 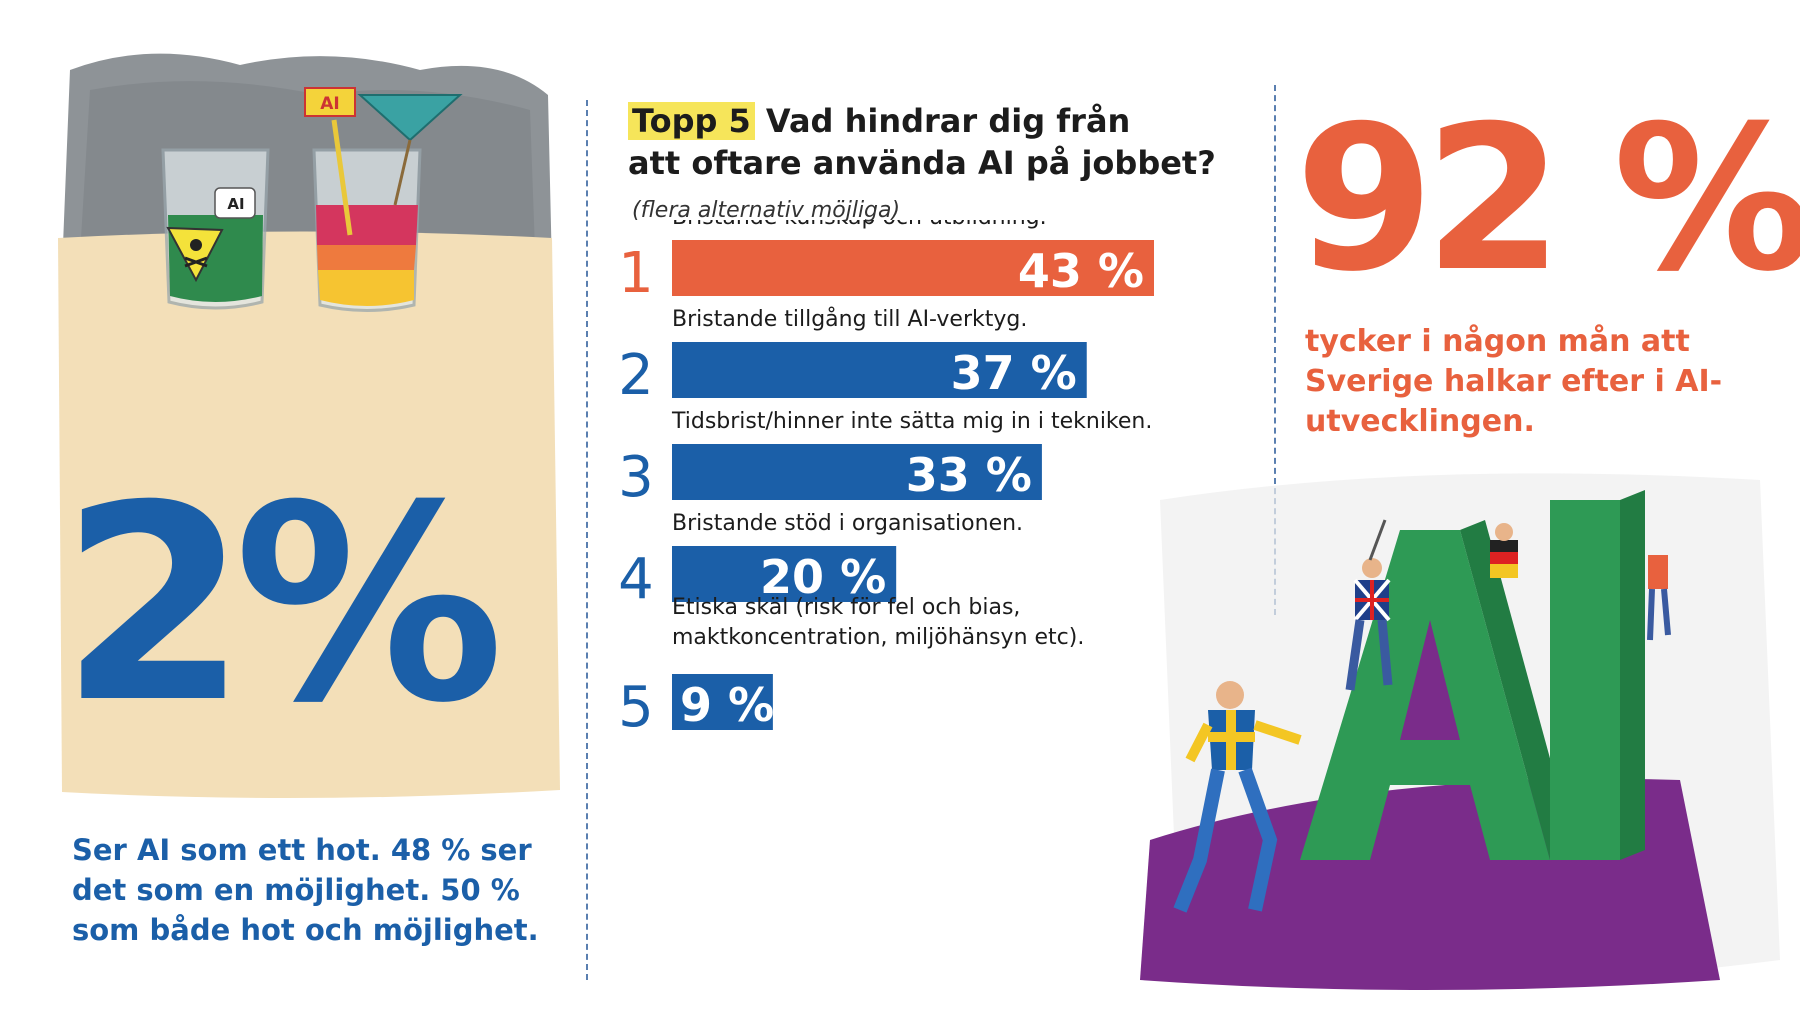 I want to click on threat-caption-line: det som en möjlighet. 50 %, so click(x=296, y=890).